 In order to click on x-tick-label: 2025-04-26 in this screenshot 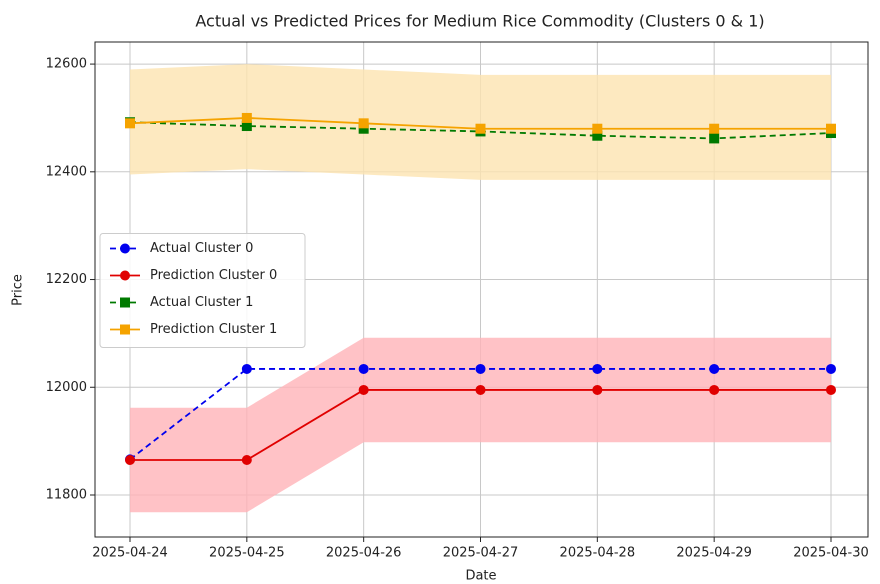, I will do `click(364, 553)`.